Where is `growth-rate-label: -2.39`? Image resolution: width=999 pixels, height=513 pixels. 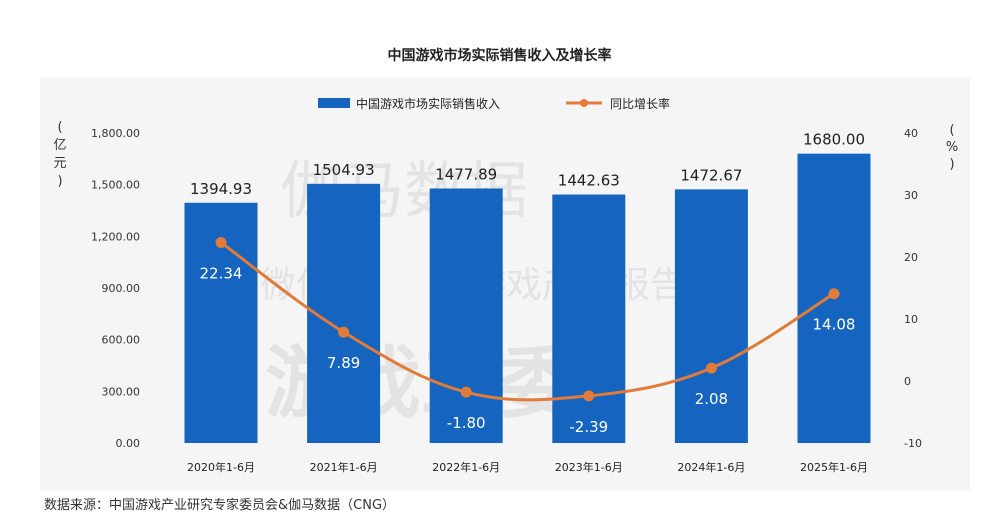
growth-rate-label: -2.39 is located at coordinates (588, 427).